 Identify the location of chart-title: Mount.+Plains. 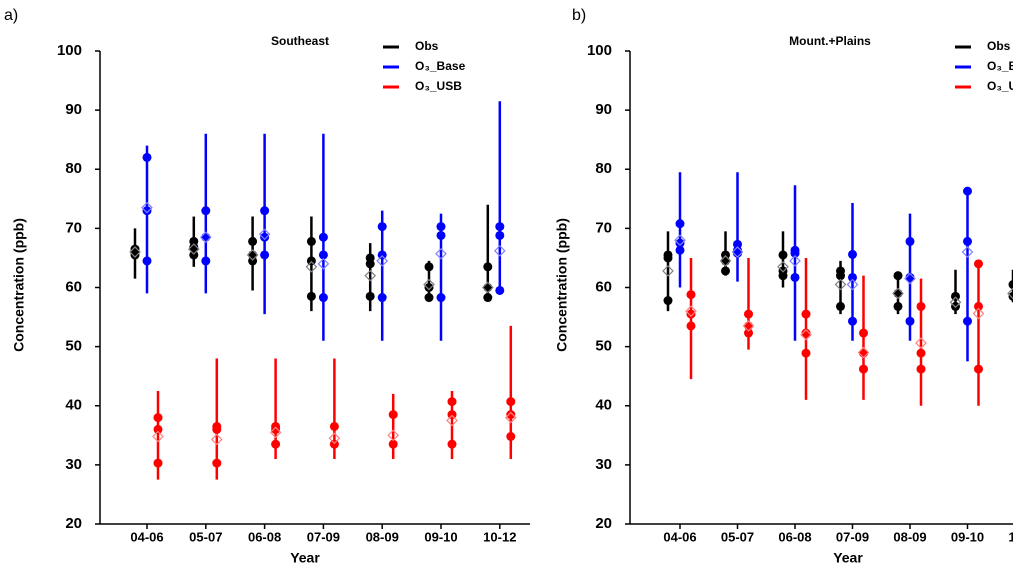
(830, 41).